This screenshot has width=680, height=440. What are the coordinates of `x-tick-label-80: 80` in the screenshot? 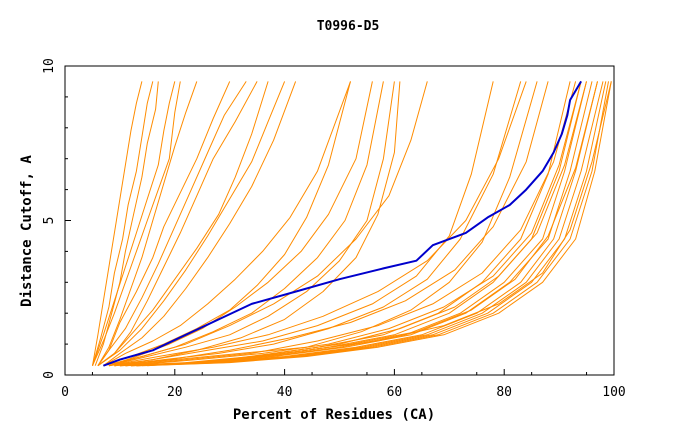 It's located at (504, 392).